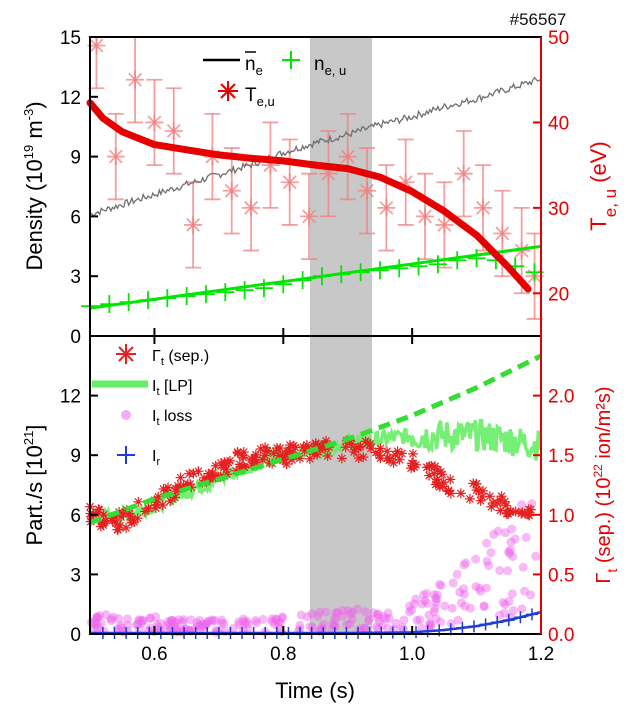 The image size is (639, 718). What do you see at coordinates (154, 416) in the screenshot?
I see `legend-loss-text: I` at bounding box center [154, 416].